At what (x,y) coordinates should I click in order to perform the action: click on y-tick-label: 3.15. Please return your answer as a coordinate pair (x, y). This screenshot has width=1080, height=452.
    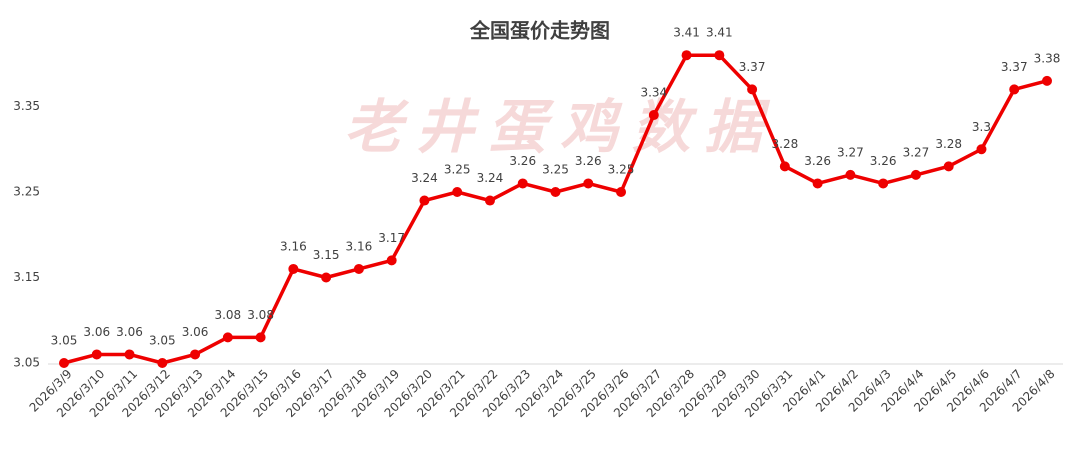
    Looking at the image, I should click on (26, 277).